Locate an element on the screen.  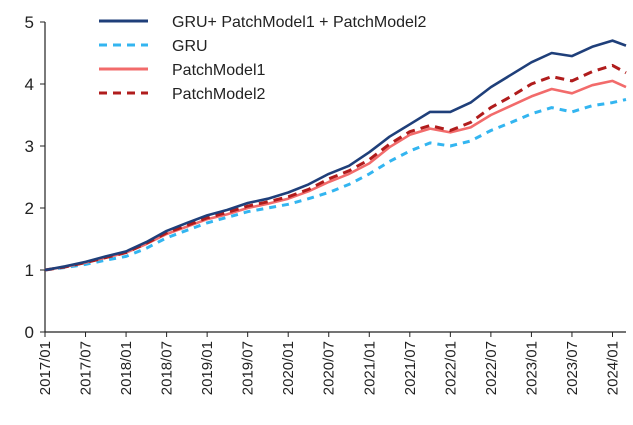
legend-label-1: GRU is located at coordinates (190, 46).